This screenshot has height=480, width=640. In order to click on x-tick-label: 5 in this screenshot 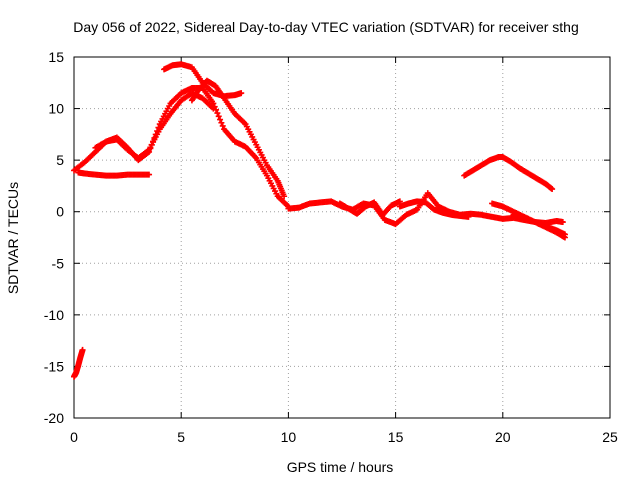, I will do `click(181, 437)`.